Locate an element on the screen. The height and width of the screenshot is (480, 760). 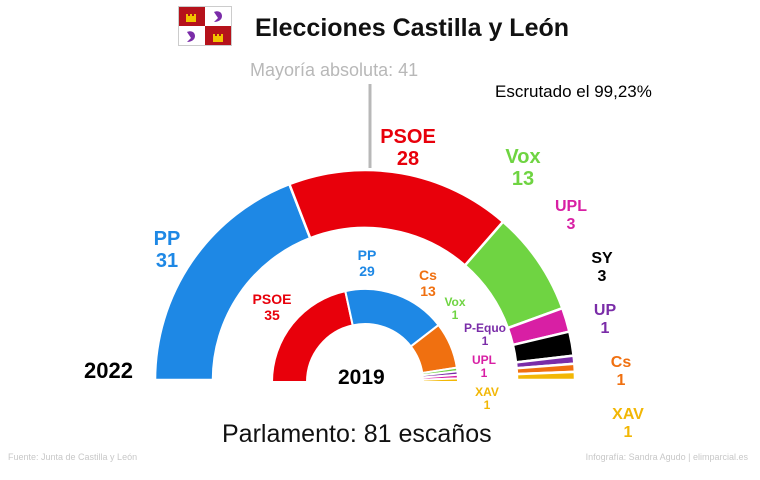
castilla-leon-flag-icon is located at coordinates (205, 26).